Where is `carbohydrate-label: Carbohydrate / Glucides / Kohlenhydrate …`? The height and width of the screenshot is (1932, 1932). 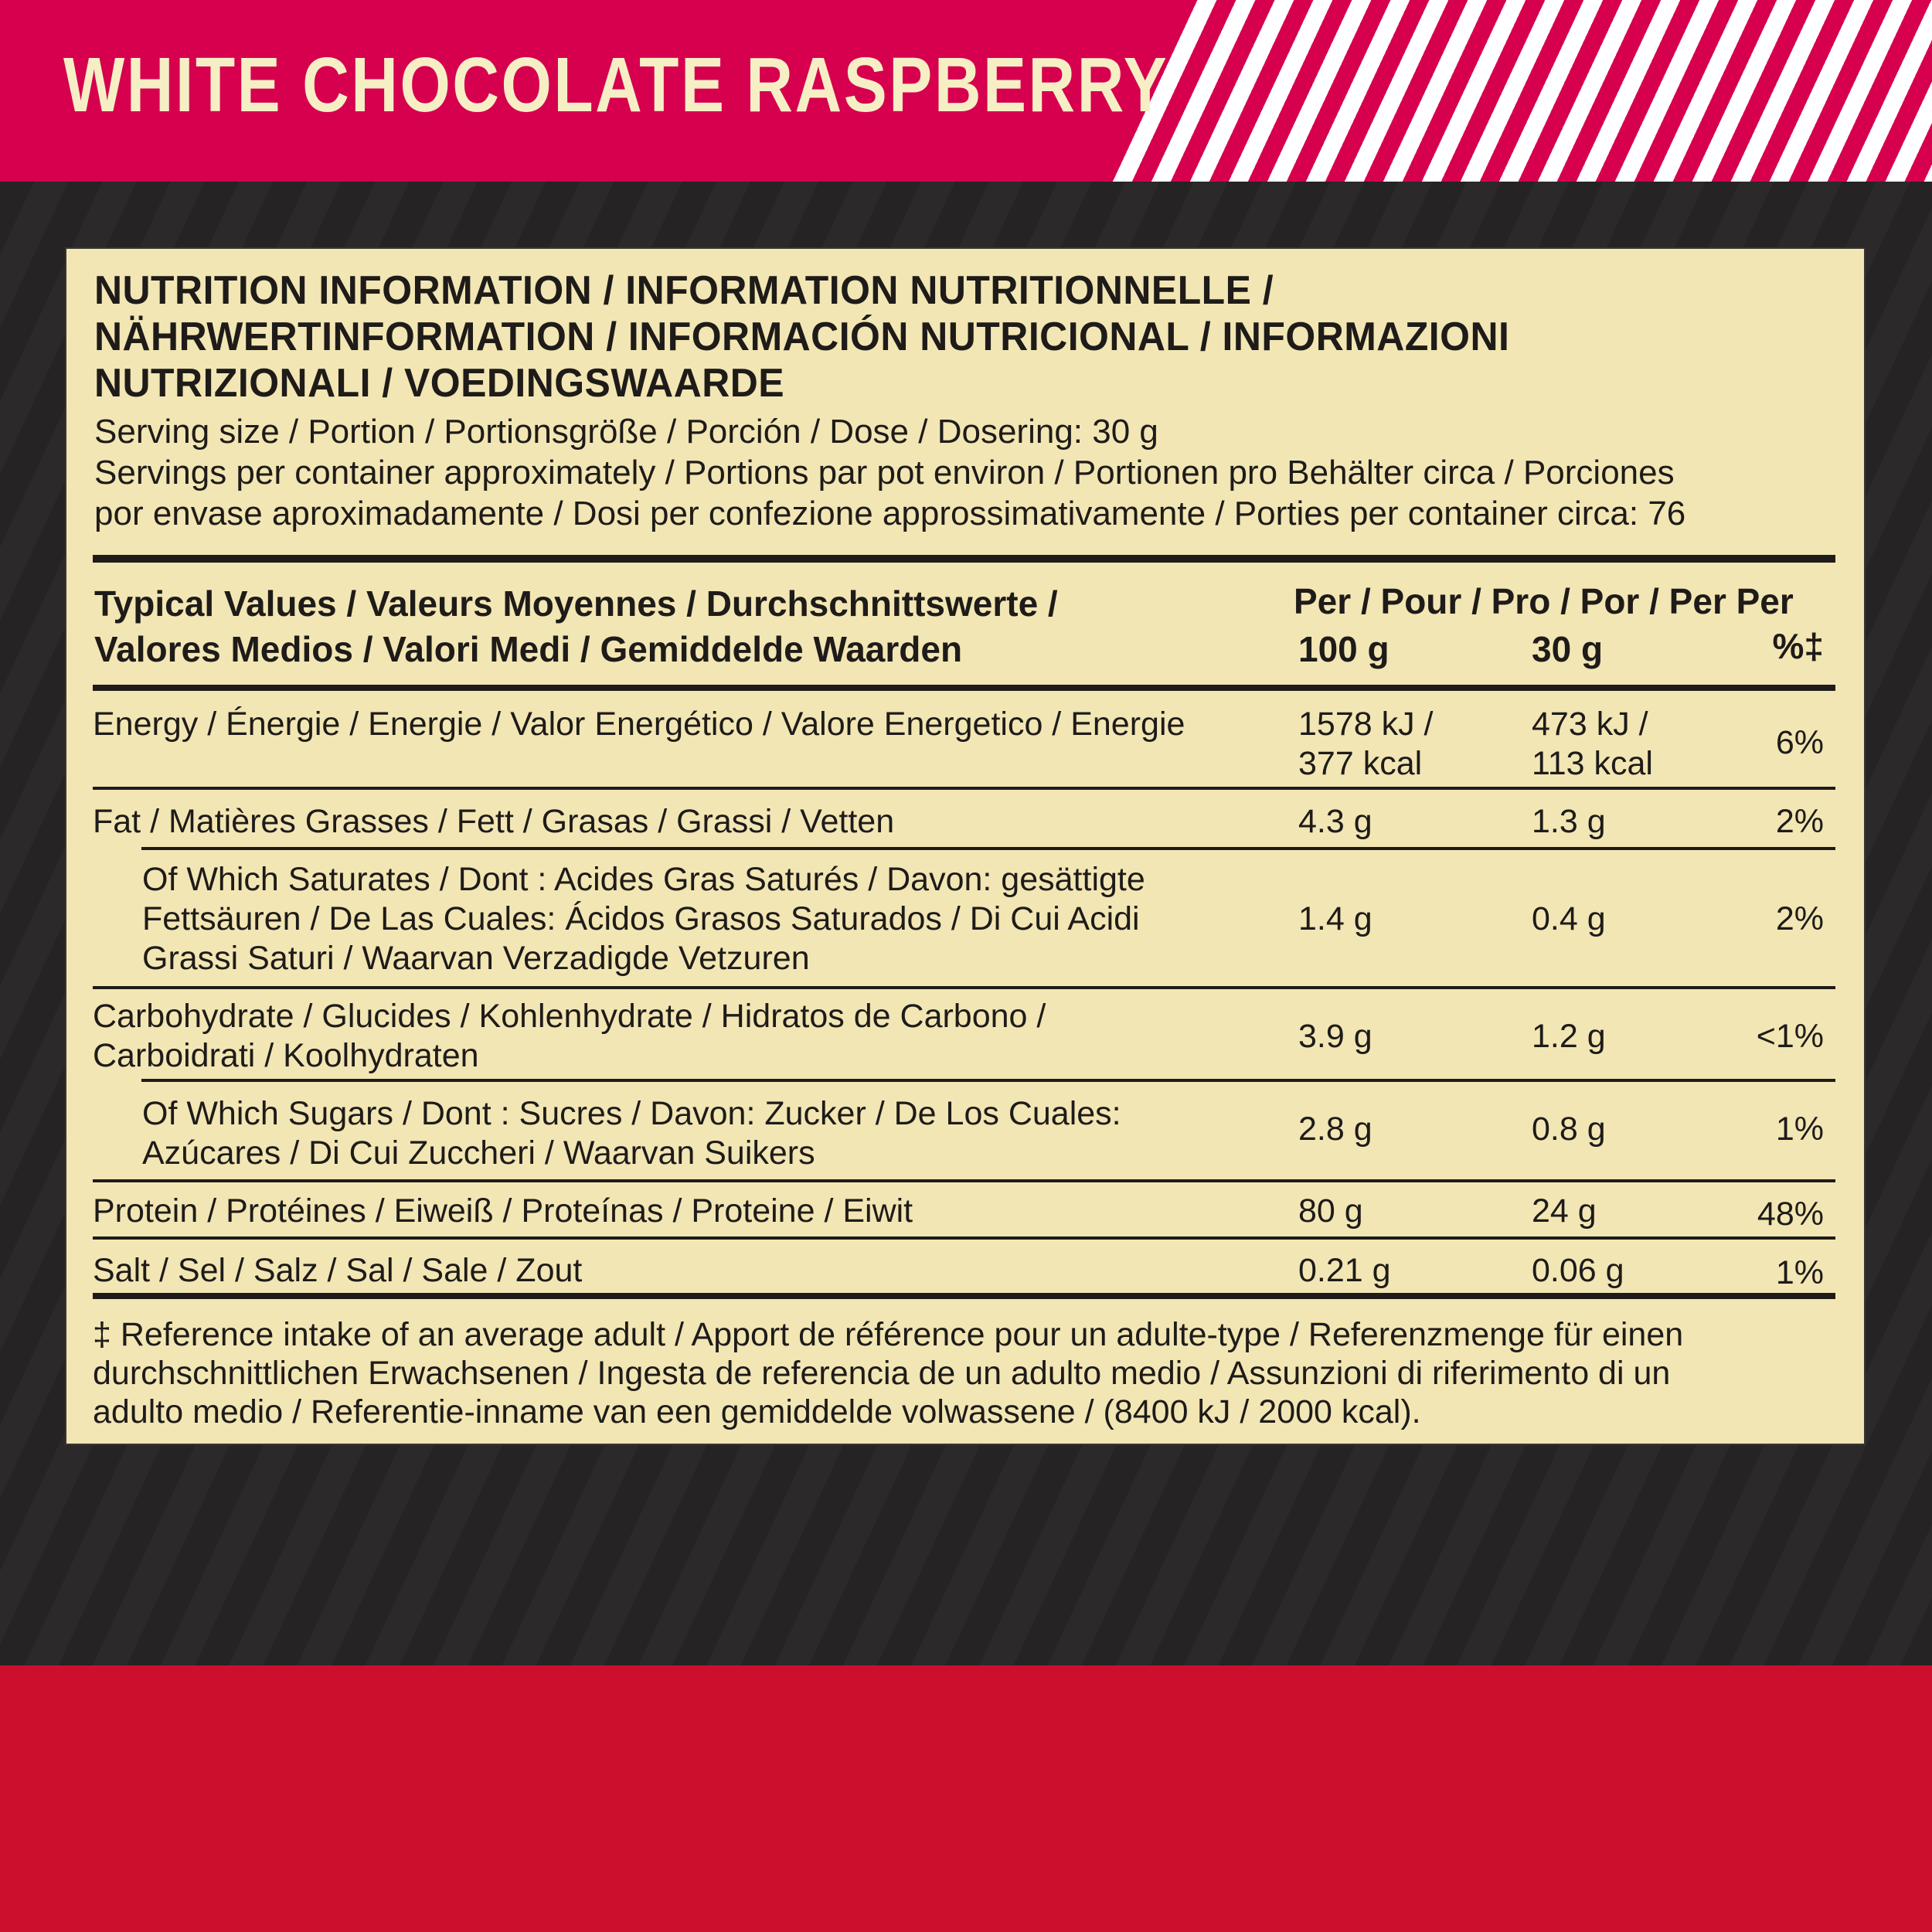 carbohydrate-label: Carbohydrate / Glucides / Kohlenhydrate … is located at coordinates (570, 1017).